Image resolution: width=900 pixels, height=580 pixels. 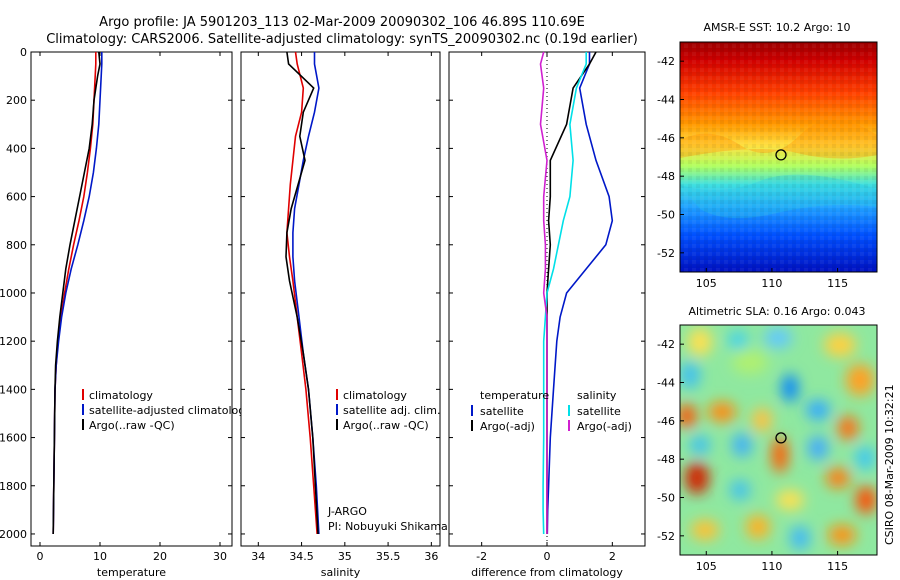 I want to click on sst-map-ticks: 105 110 115 -42 -44 -46 -48 -50 -52, so click(x=752, y=172).